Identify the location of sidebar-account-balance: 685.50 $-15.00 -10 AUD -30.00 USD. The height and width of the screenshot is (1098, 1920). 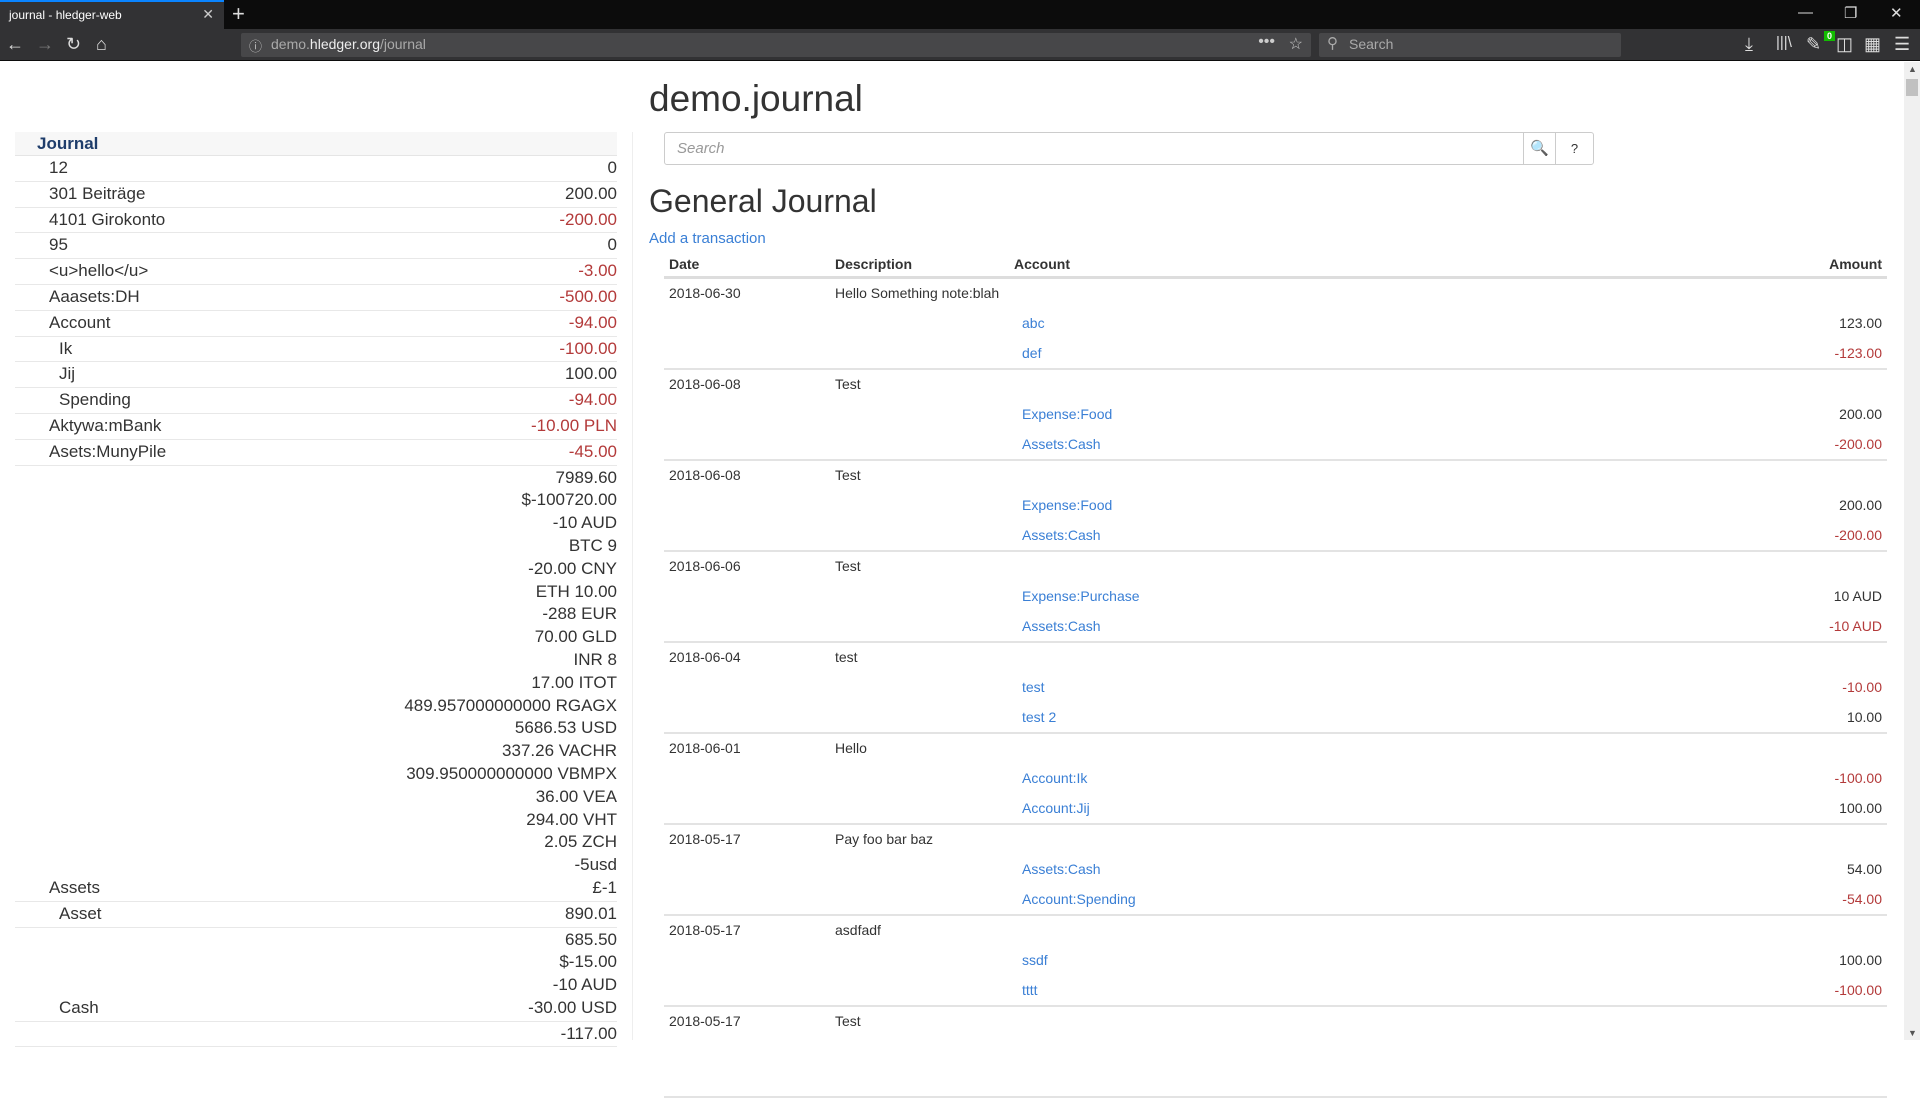
(572, 974).